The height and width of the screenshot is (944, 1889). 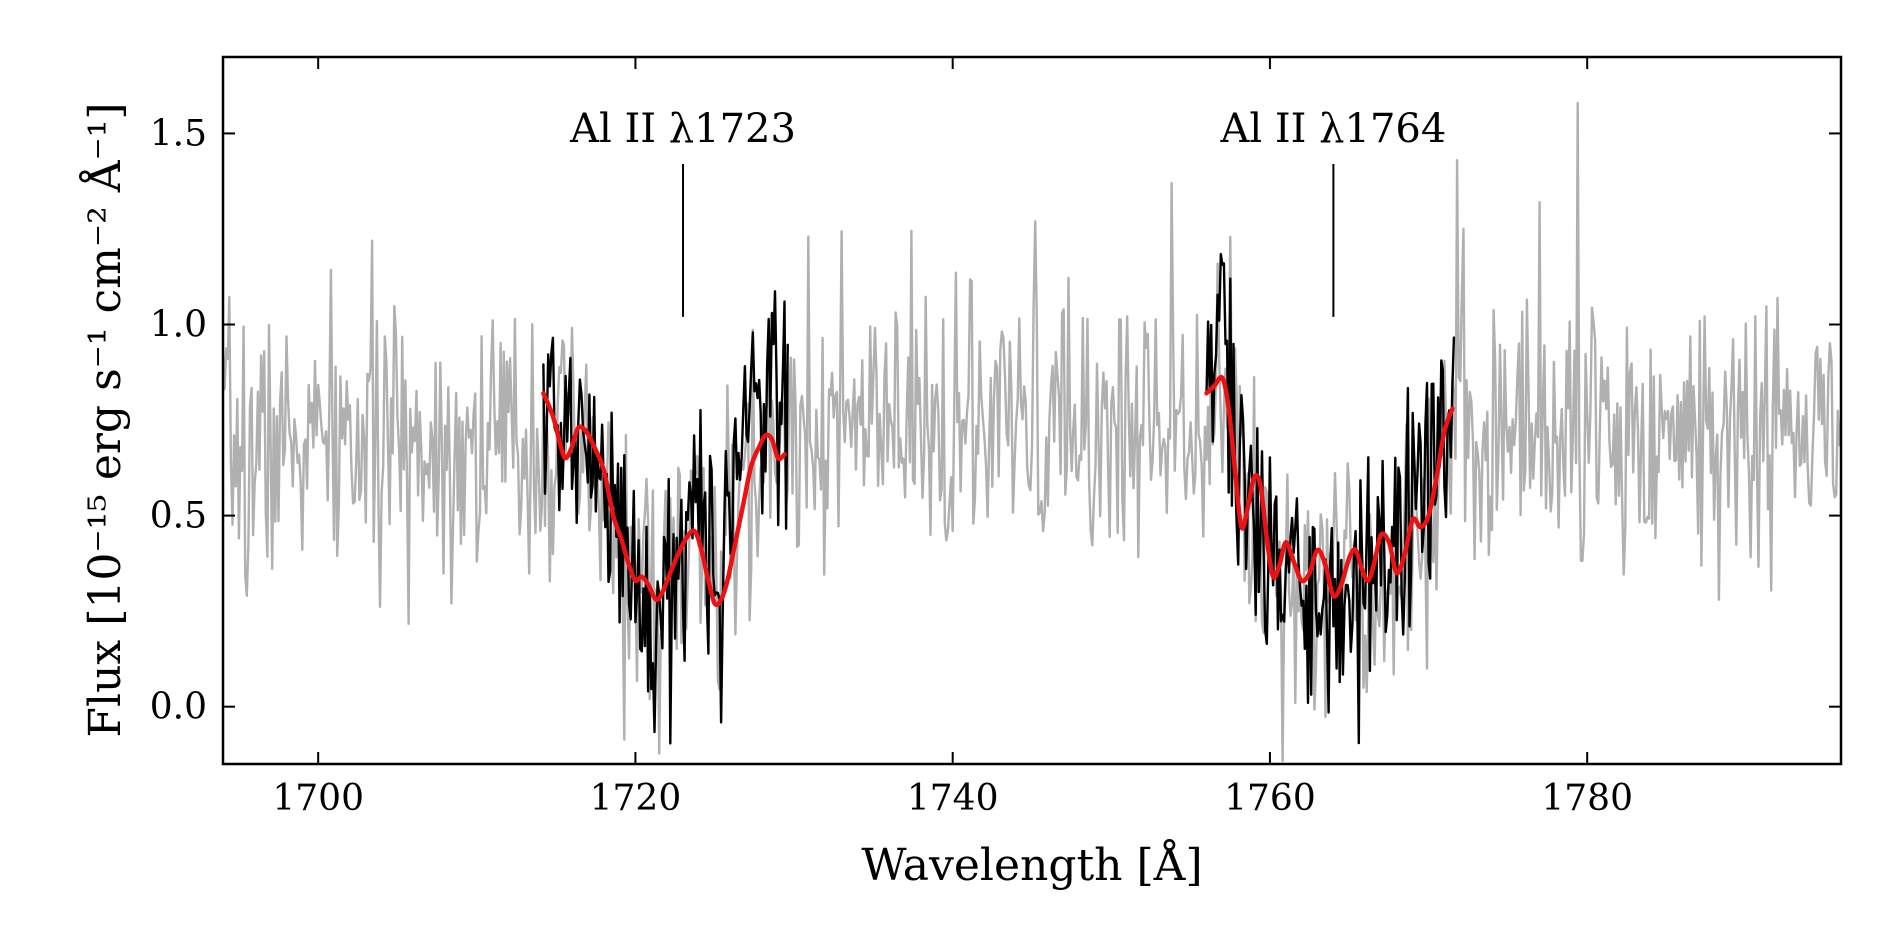 I want to click on x-tick-label: 1740, so click(x=953, y=798).